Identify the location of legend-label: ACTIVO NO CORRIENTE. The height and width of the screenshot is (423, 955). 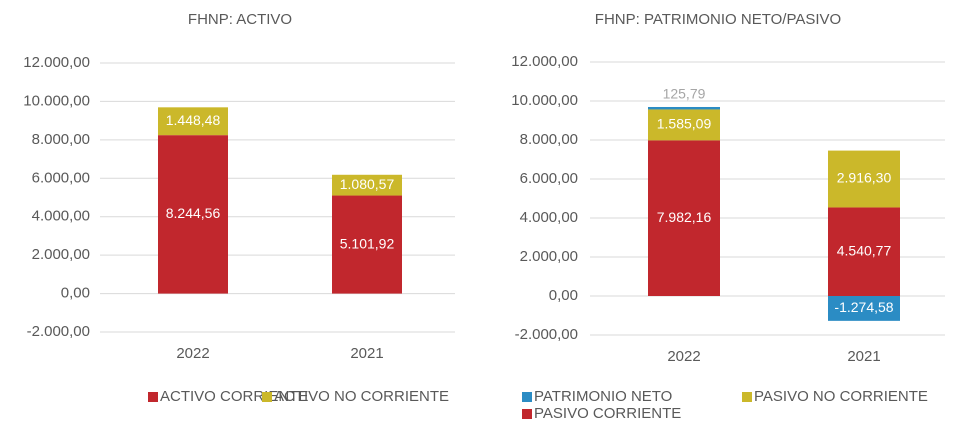
(361, 396).